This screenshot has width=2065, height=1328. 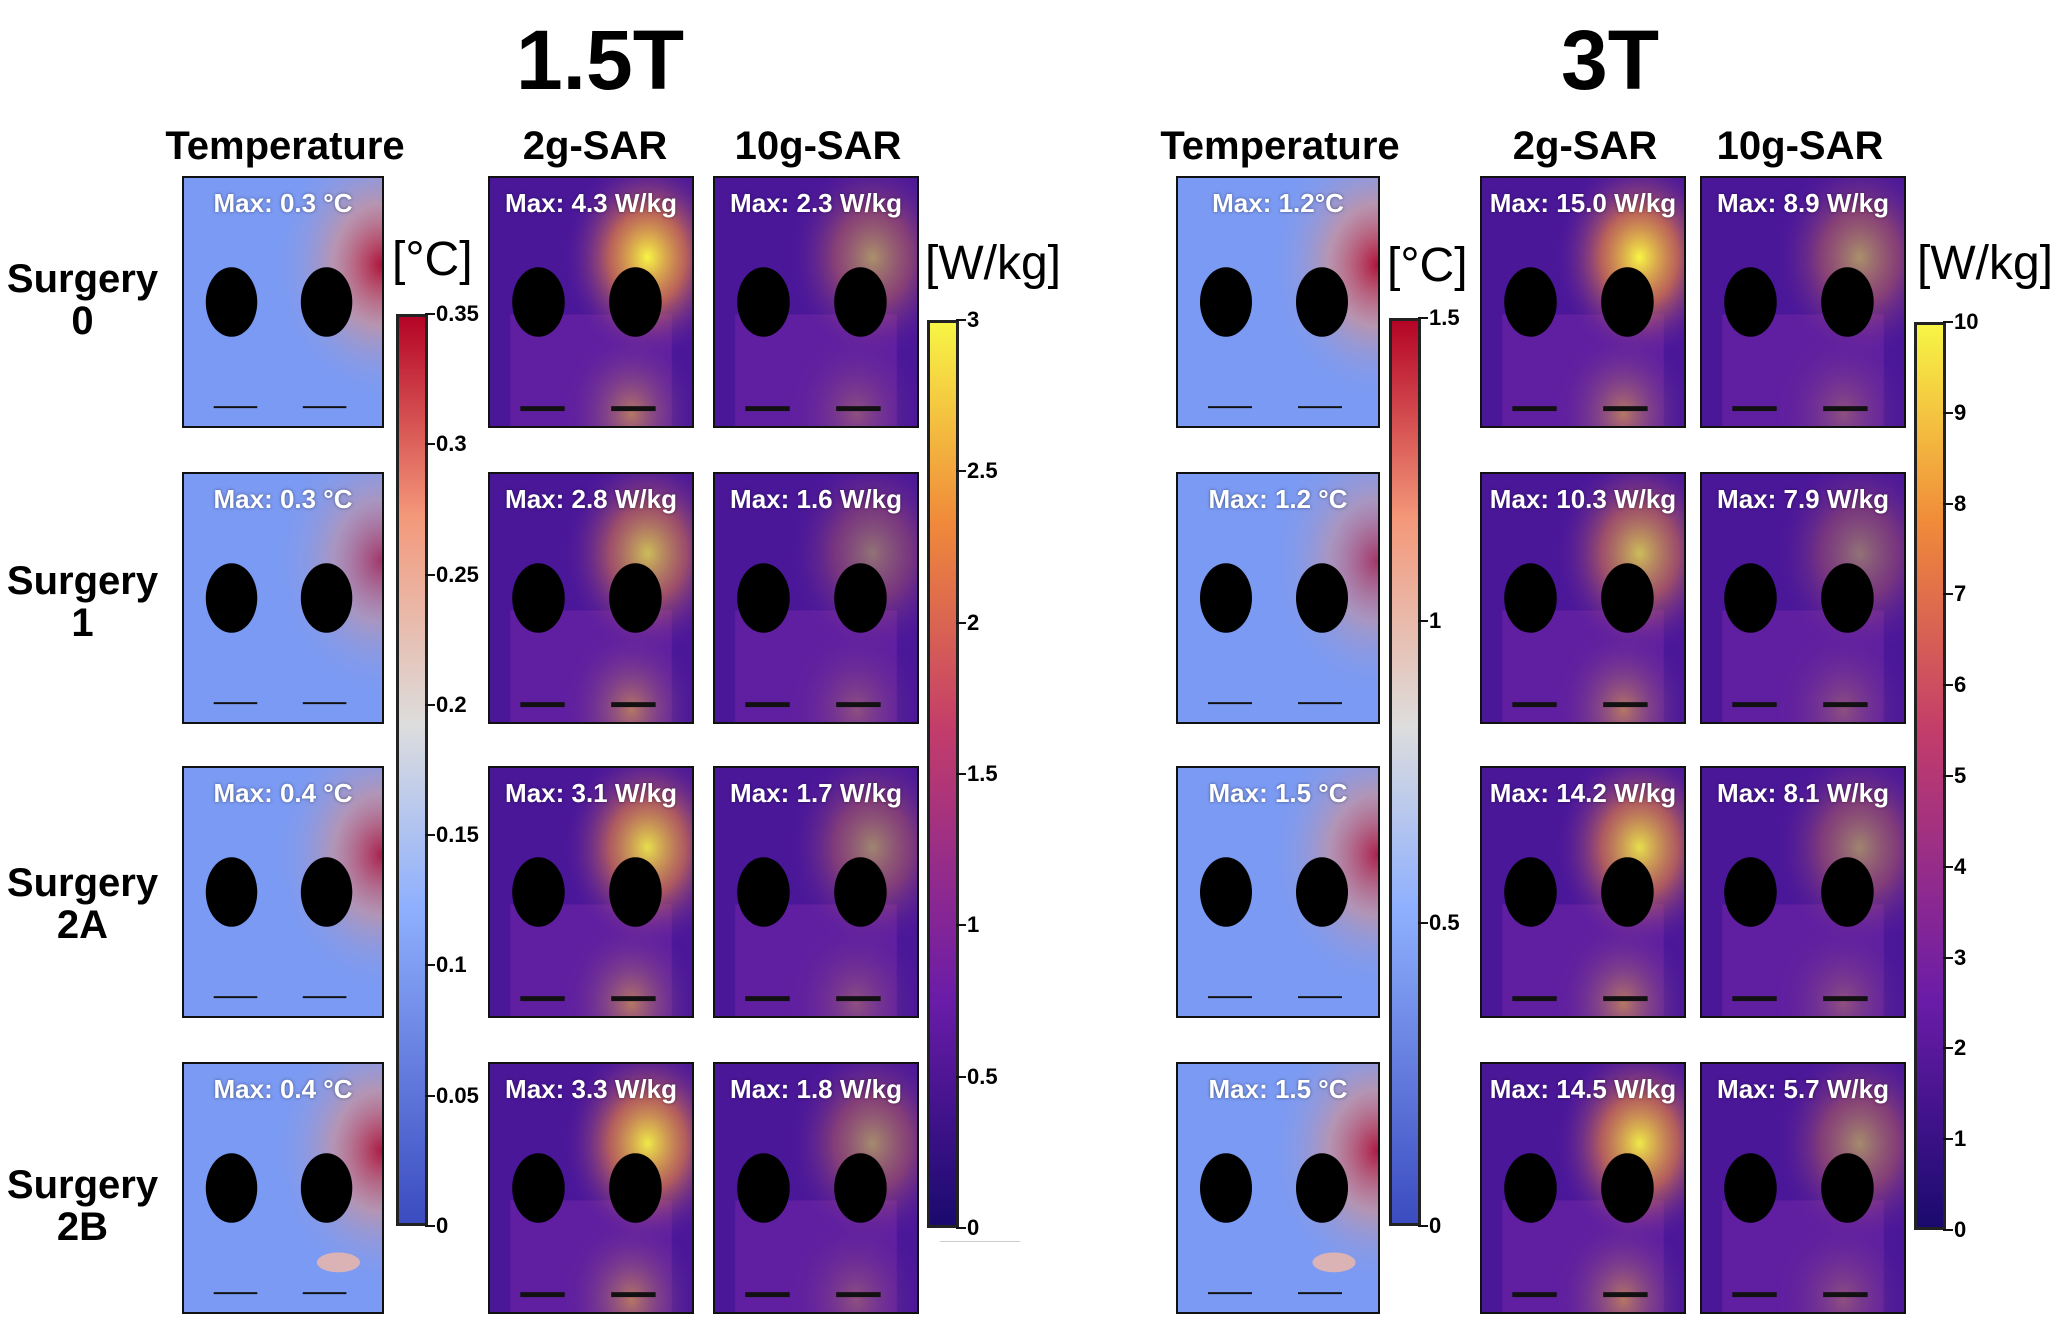 What do you see at coordinates (1803, 1089) in the screenshot?
I see `panel-max-label: Max: 5.7 W/kg` at bounding box center [1803, 1089].